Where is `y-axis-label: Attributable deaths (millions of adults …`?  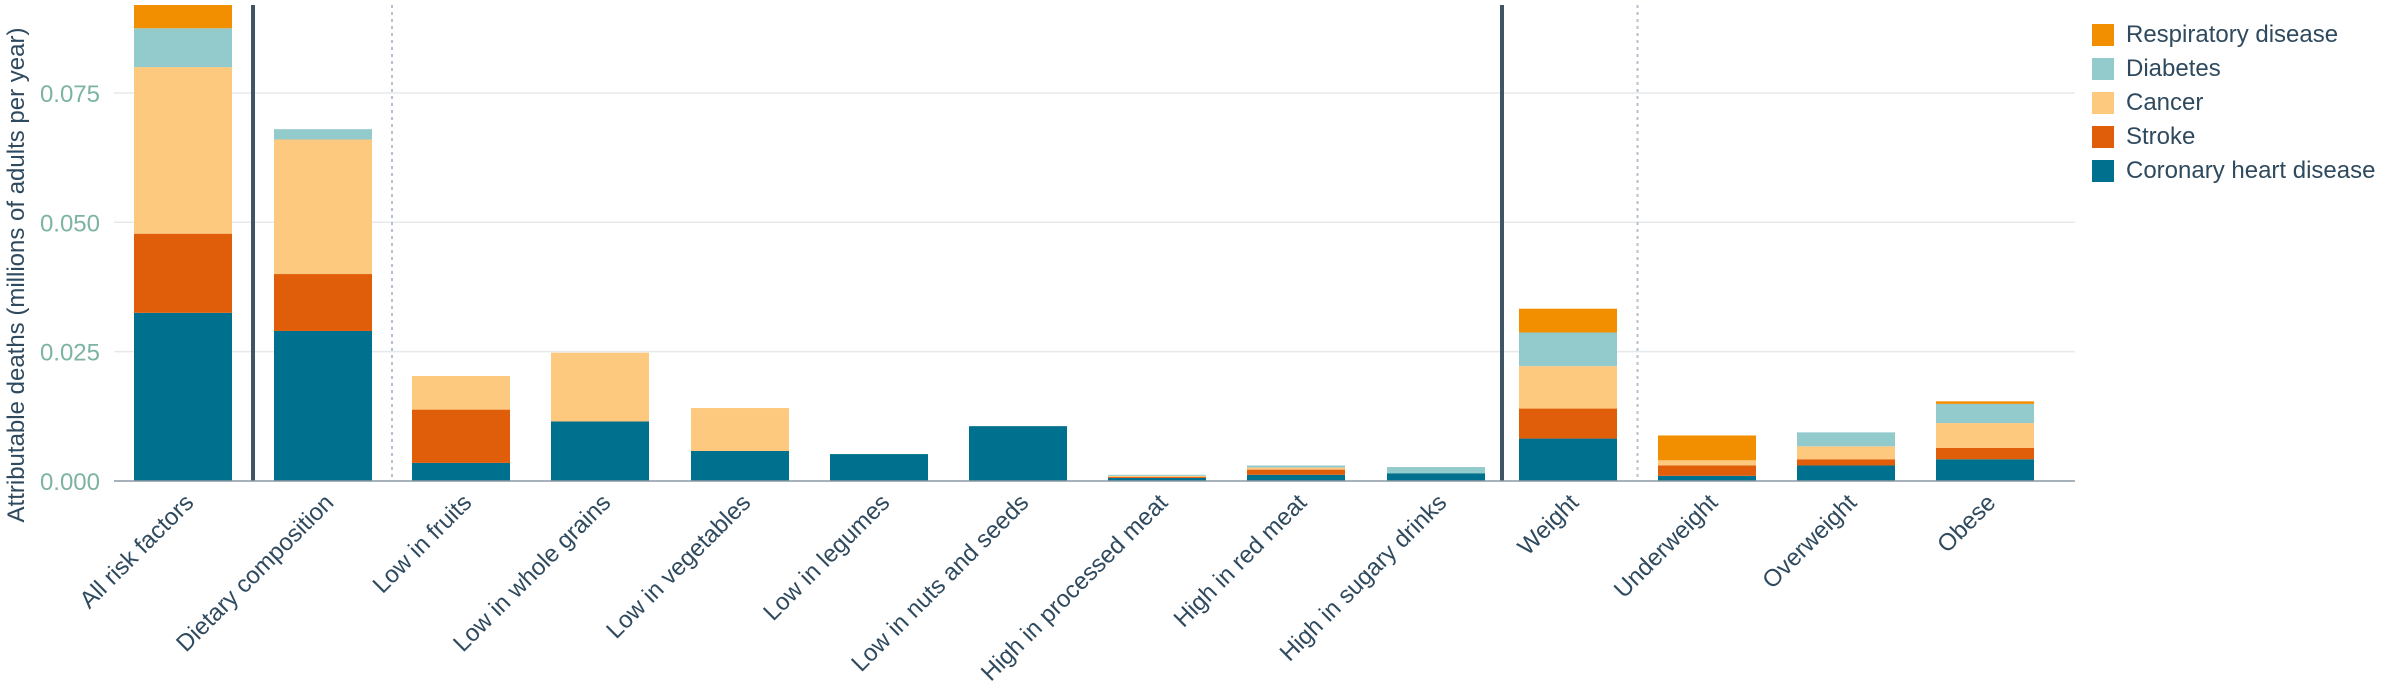 y-axis-label: Attributable deaths (millions of adults … is located at coordinates (16, 275).